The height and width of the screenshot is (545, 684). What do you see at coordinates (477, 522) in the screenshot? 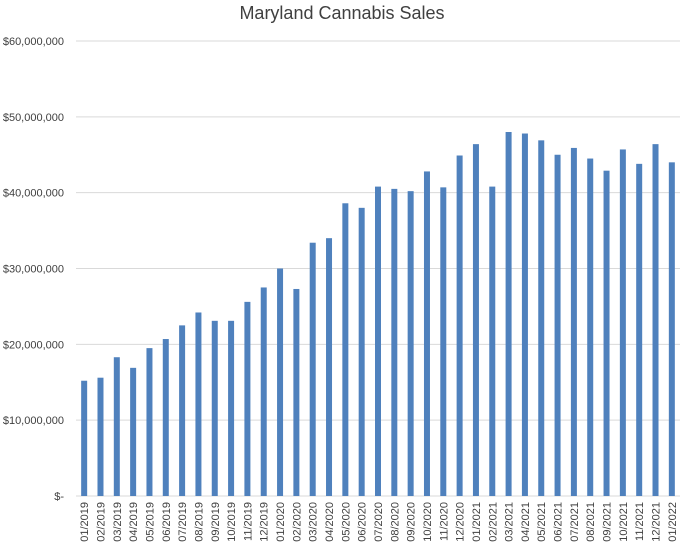
I see `x-tick-label: 01/2021` at bounding box center [477, 522].